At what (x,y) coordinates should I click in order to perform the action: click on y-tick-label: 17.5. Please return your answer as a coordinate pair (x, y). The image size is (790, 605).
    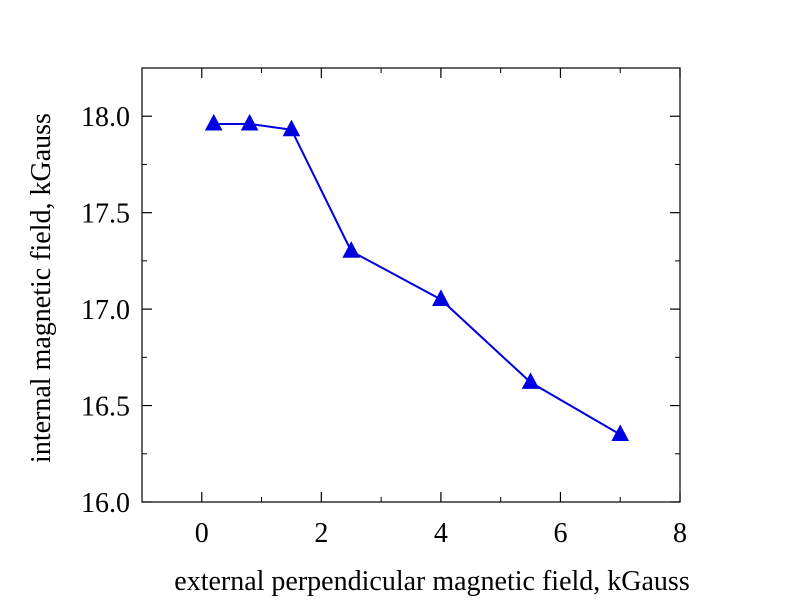
    Looking at the image, I should click on (105, 214).